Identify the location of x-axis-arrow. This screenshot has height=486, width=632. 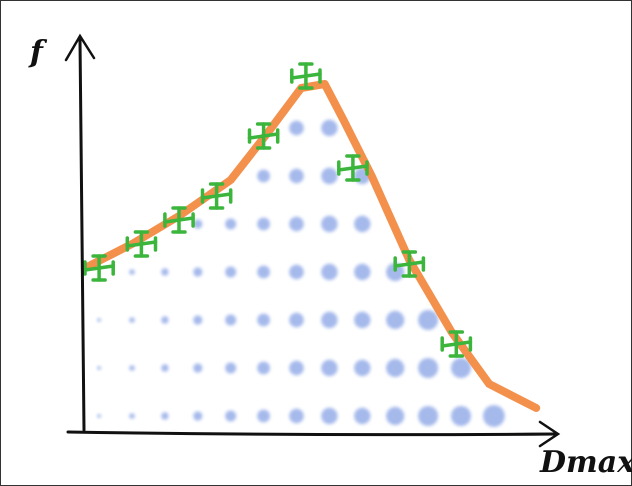
(549, 434).